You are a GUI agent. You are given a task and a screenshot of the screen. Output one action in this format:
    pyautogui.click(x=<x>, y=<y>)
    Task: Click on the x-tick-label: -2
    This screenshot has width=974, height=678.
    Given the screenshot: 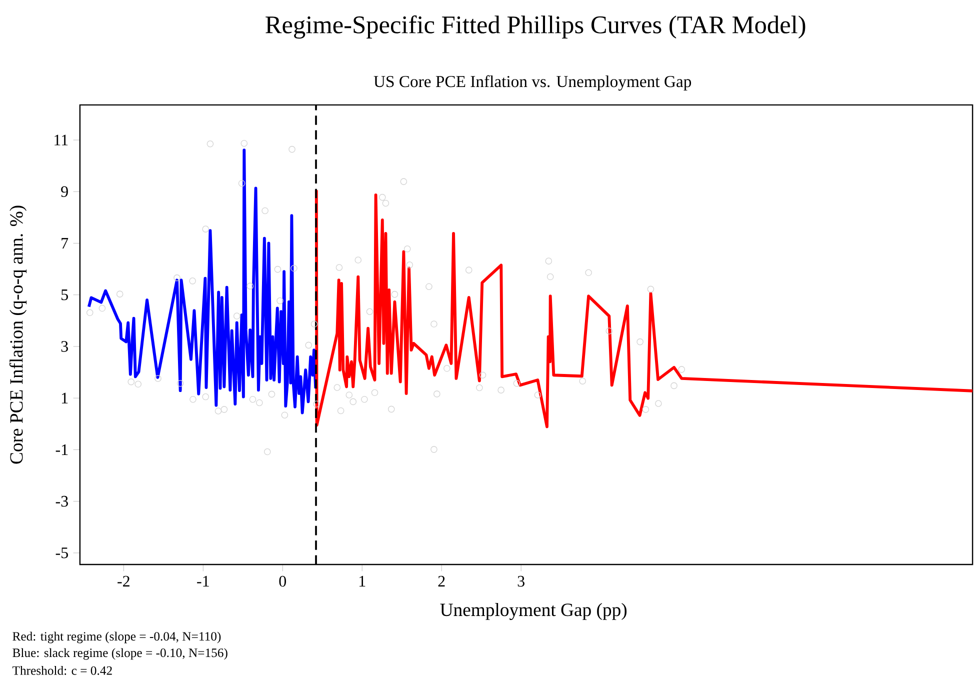 What is the action you would take?
    pyautogui.click(x=124, y=581)
    